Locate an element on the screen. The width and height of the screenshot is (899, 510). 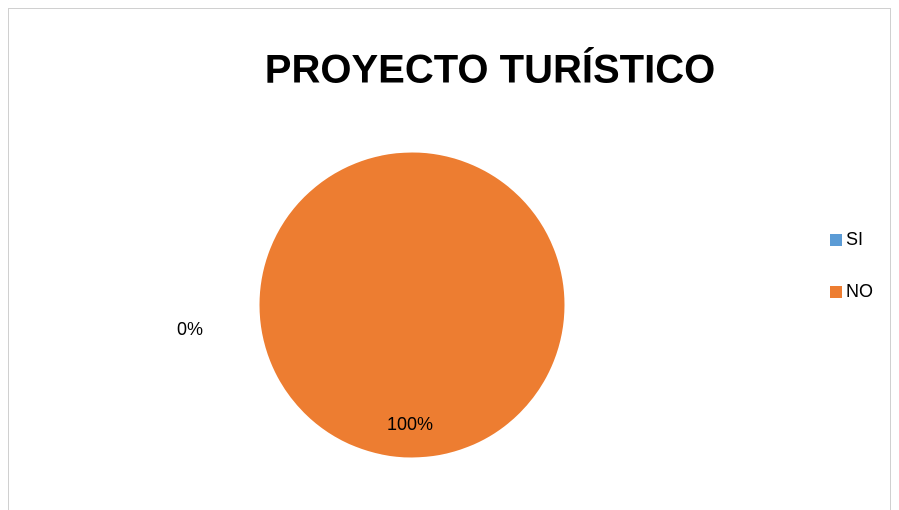
legend-label: SI is located at coordinates (854, 239).